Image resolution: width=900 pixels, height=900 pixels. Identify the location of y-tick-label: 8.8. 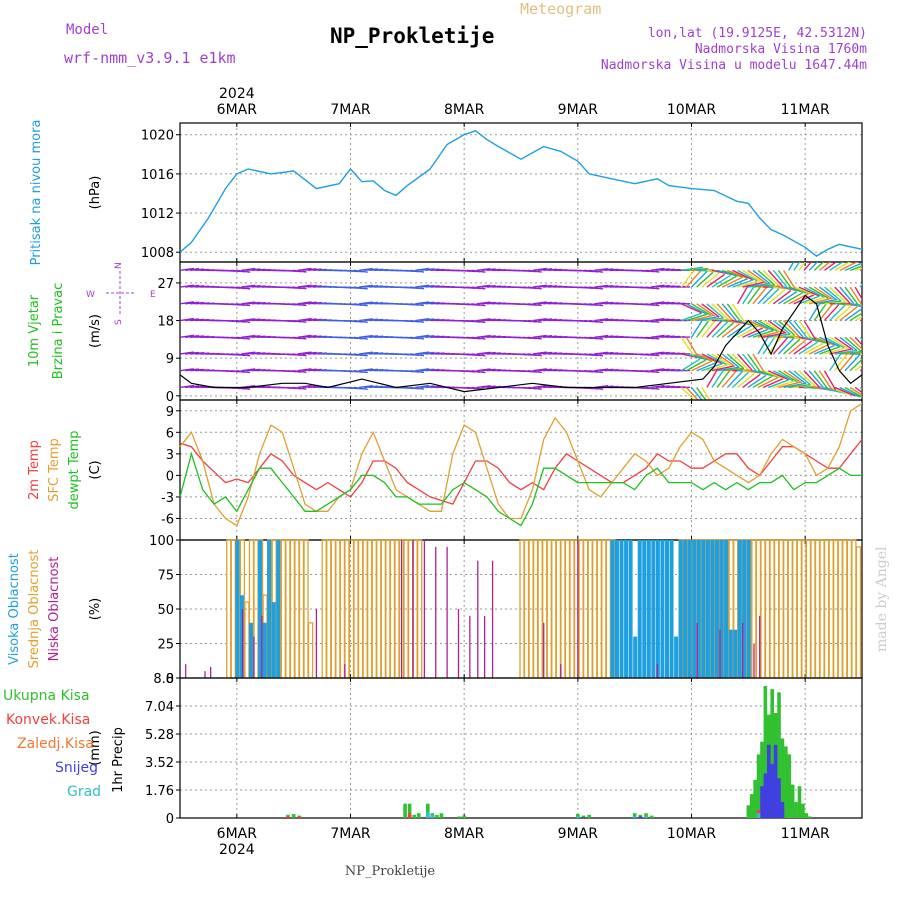
(163, 679).